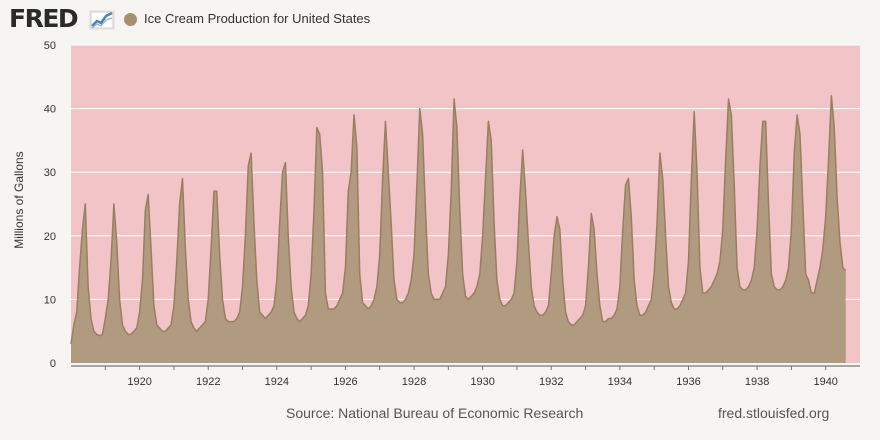 Image resolution: width=880 pixels, height=440 pixels. I want to click on x-tick-label: 1920, so click(139, 382).